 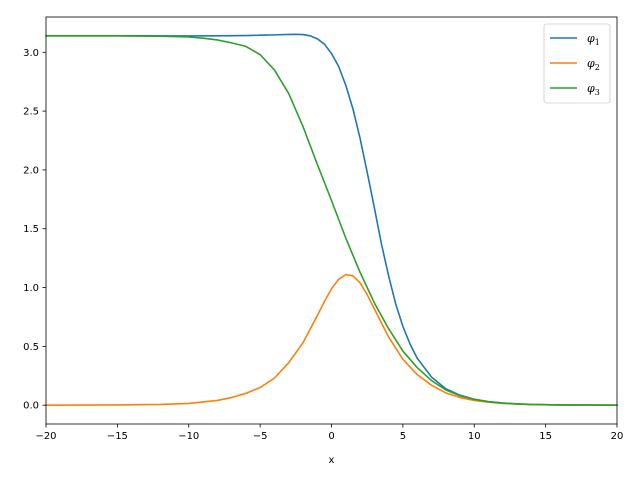 What do you see at coordinates (474, 436) in the screenshot?
I see `x-tick-label: 10` at bounding box center [474, 436].